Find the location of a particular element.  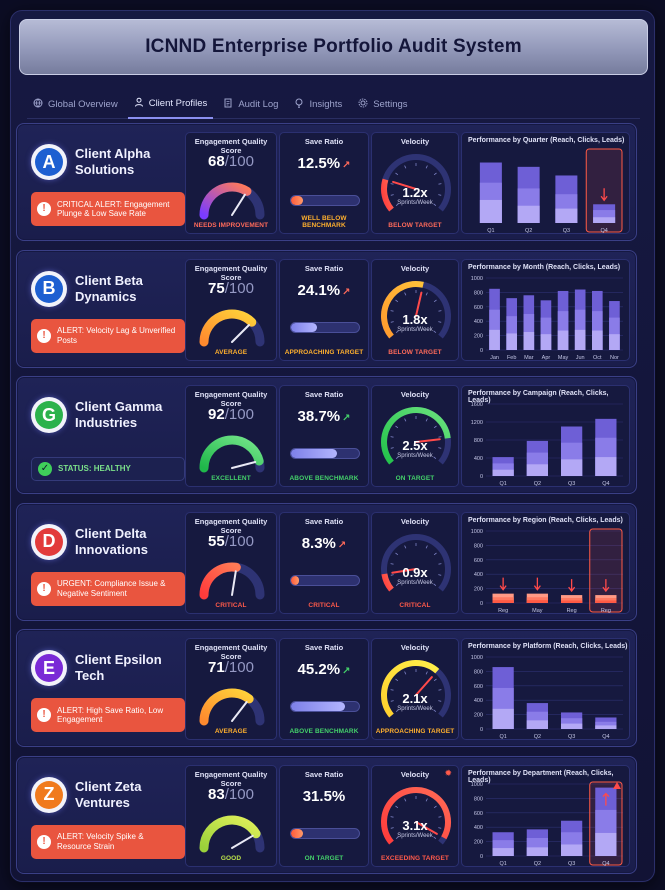

x-tick-label: Q2 is located at coordinates (537, 737).